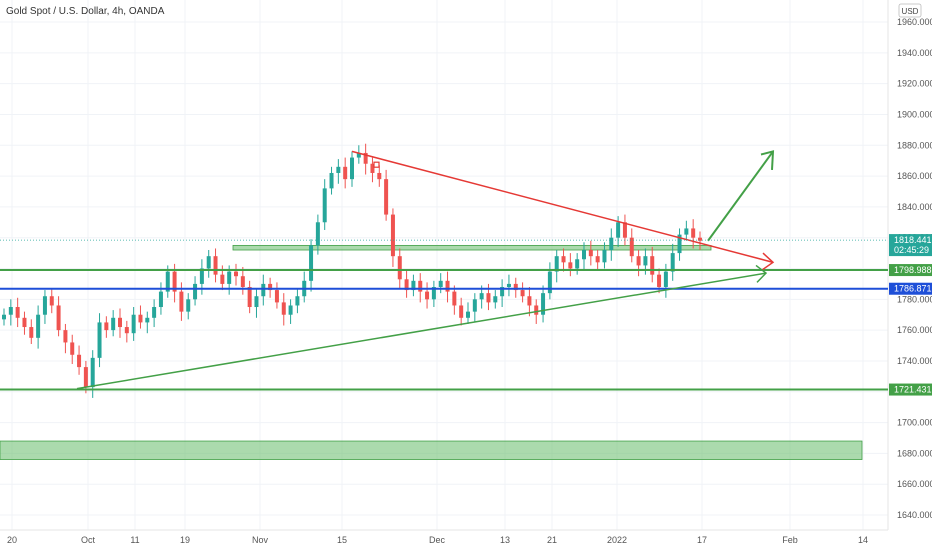 This screenshot has height=550, width=932. What do you see at coordinates (914, 22) in the screenshot?
I see `price-tick-label: 1960.000` at bounding box center [914, 22].